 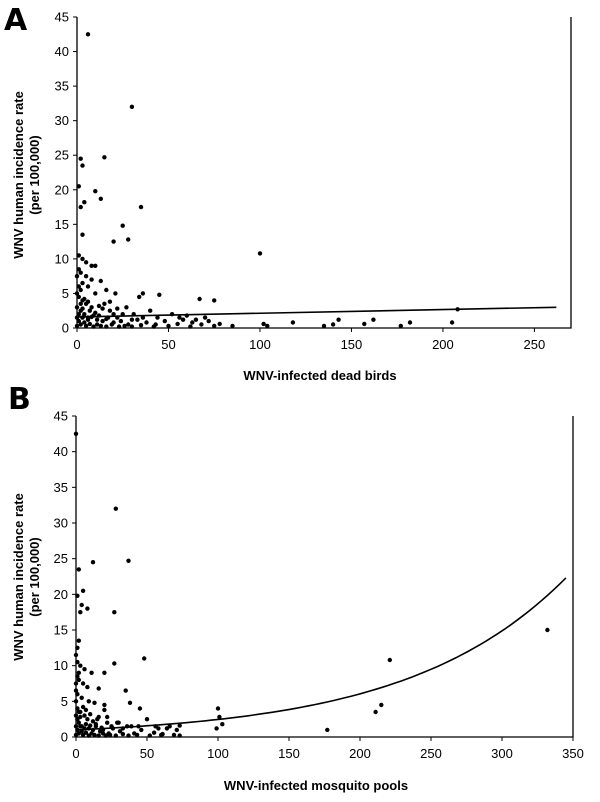 I want to click on panel-b-x-tick-label: 150, so click(x=289, y=753).